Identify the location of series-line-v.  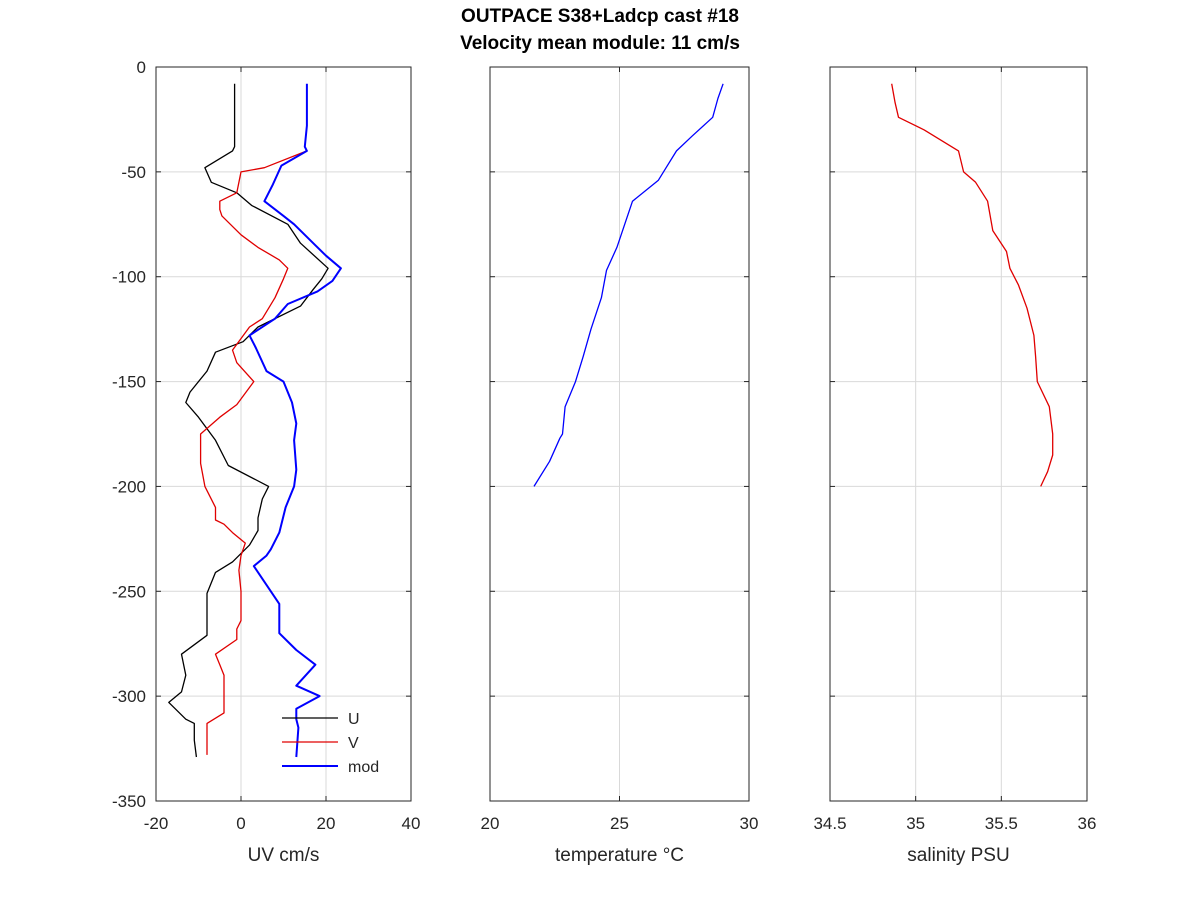
(253, 452).